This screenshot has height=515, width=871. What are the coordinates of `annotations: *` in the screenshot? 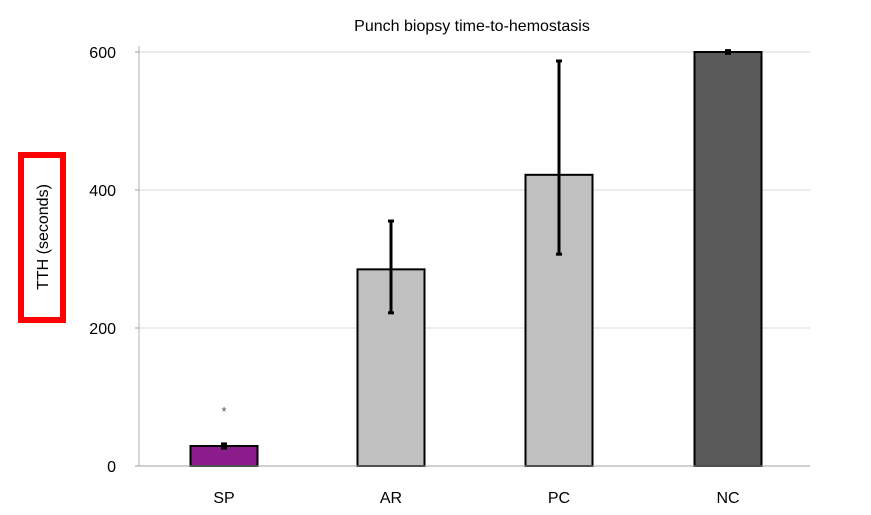 It's located at (223, 411).